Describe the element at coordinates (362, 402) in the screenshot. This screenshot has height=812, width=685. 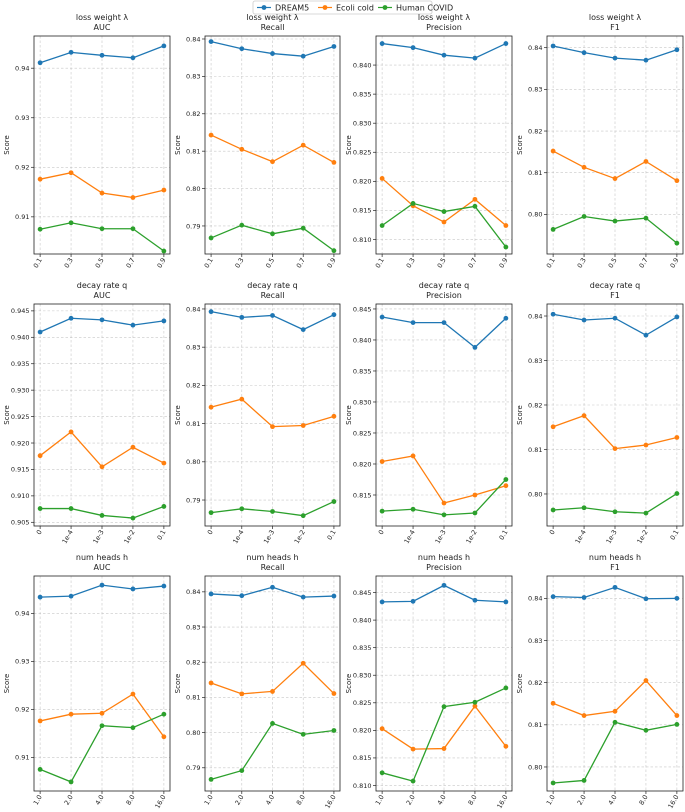
I see `y-tick-label: 0.830` at that location.